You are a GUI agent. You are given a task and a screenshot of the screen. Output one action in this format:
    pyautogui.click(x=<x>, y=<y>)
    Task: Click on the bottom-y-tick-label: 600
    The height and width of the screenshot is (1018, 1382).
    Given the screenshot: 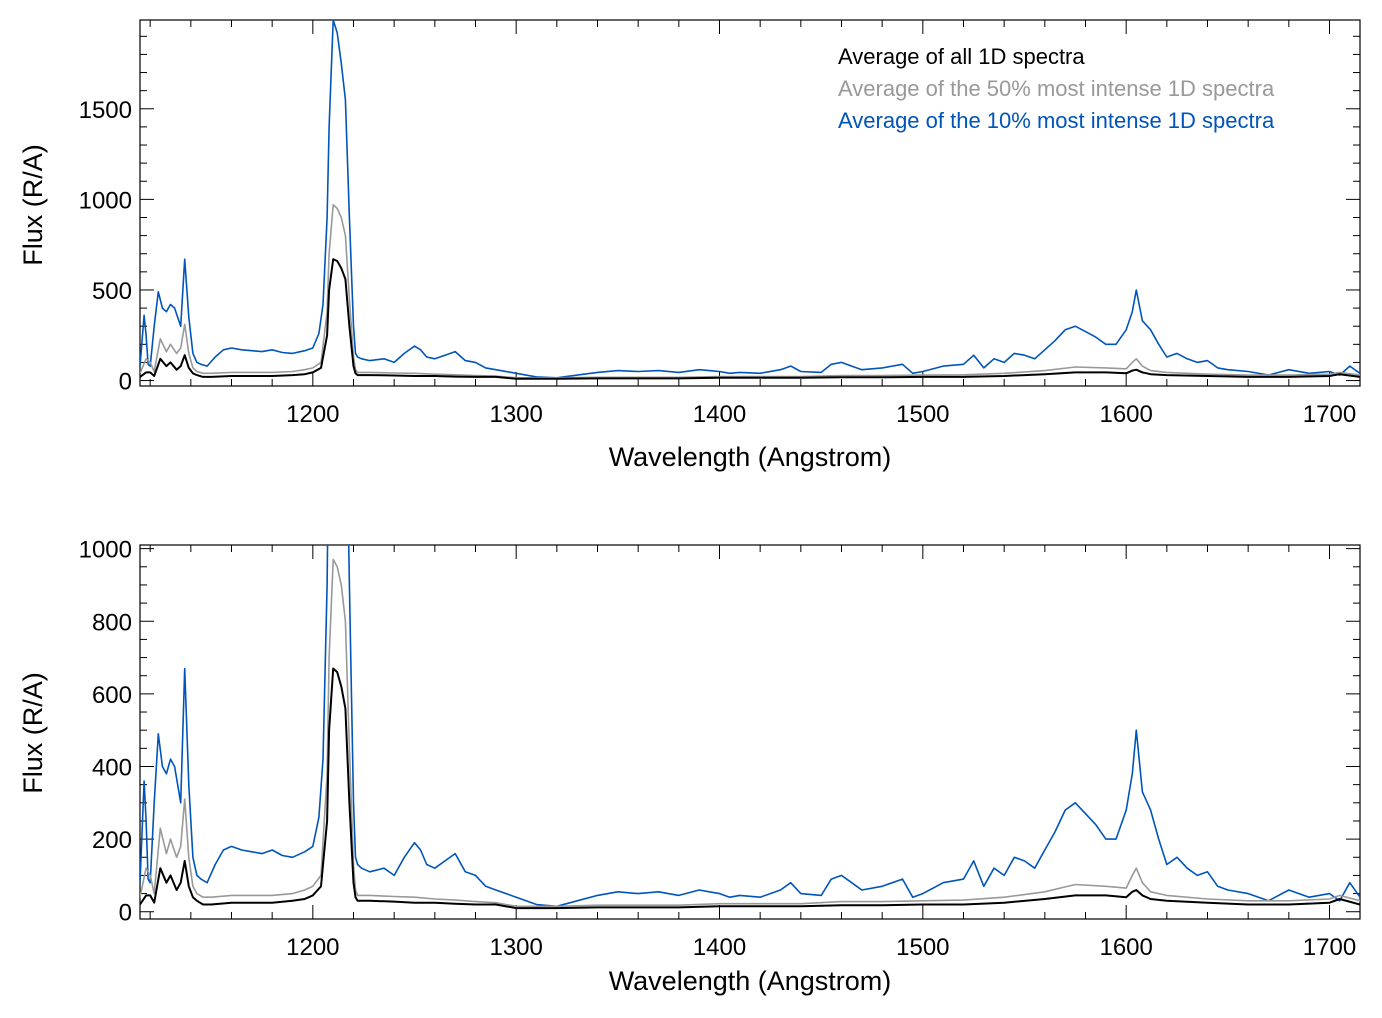 What is the action you would take?
    pyautogui.click(x=112, y=695)
    